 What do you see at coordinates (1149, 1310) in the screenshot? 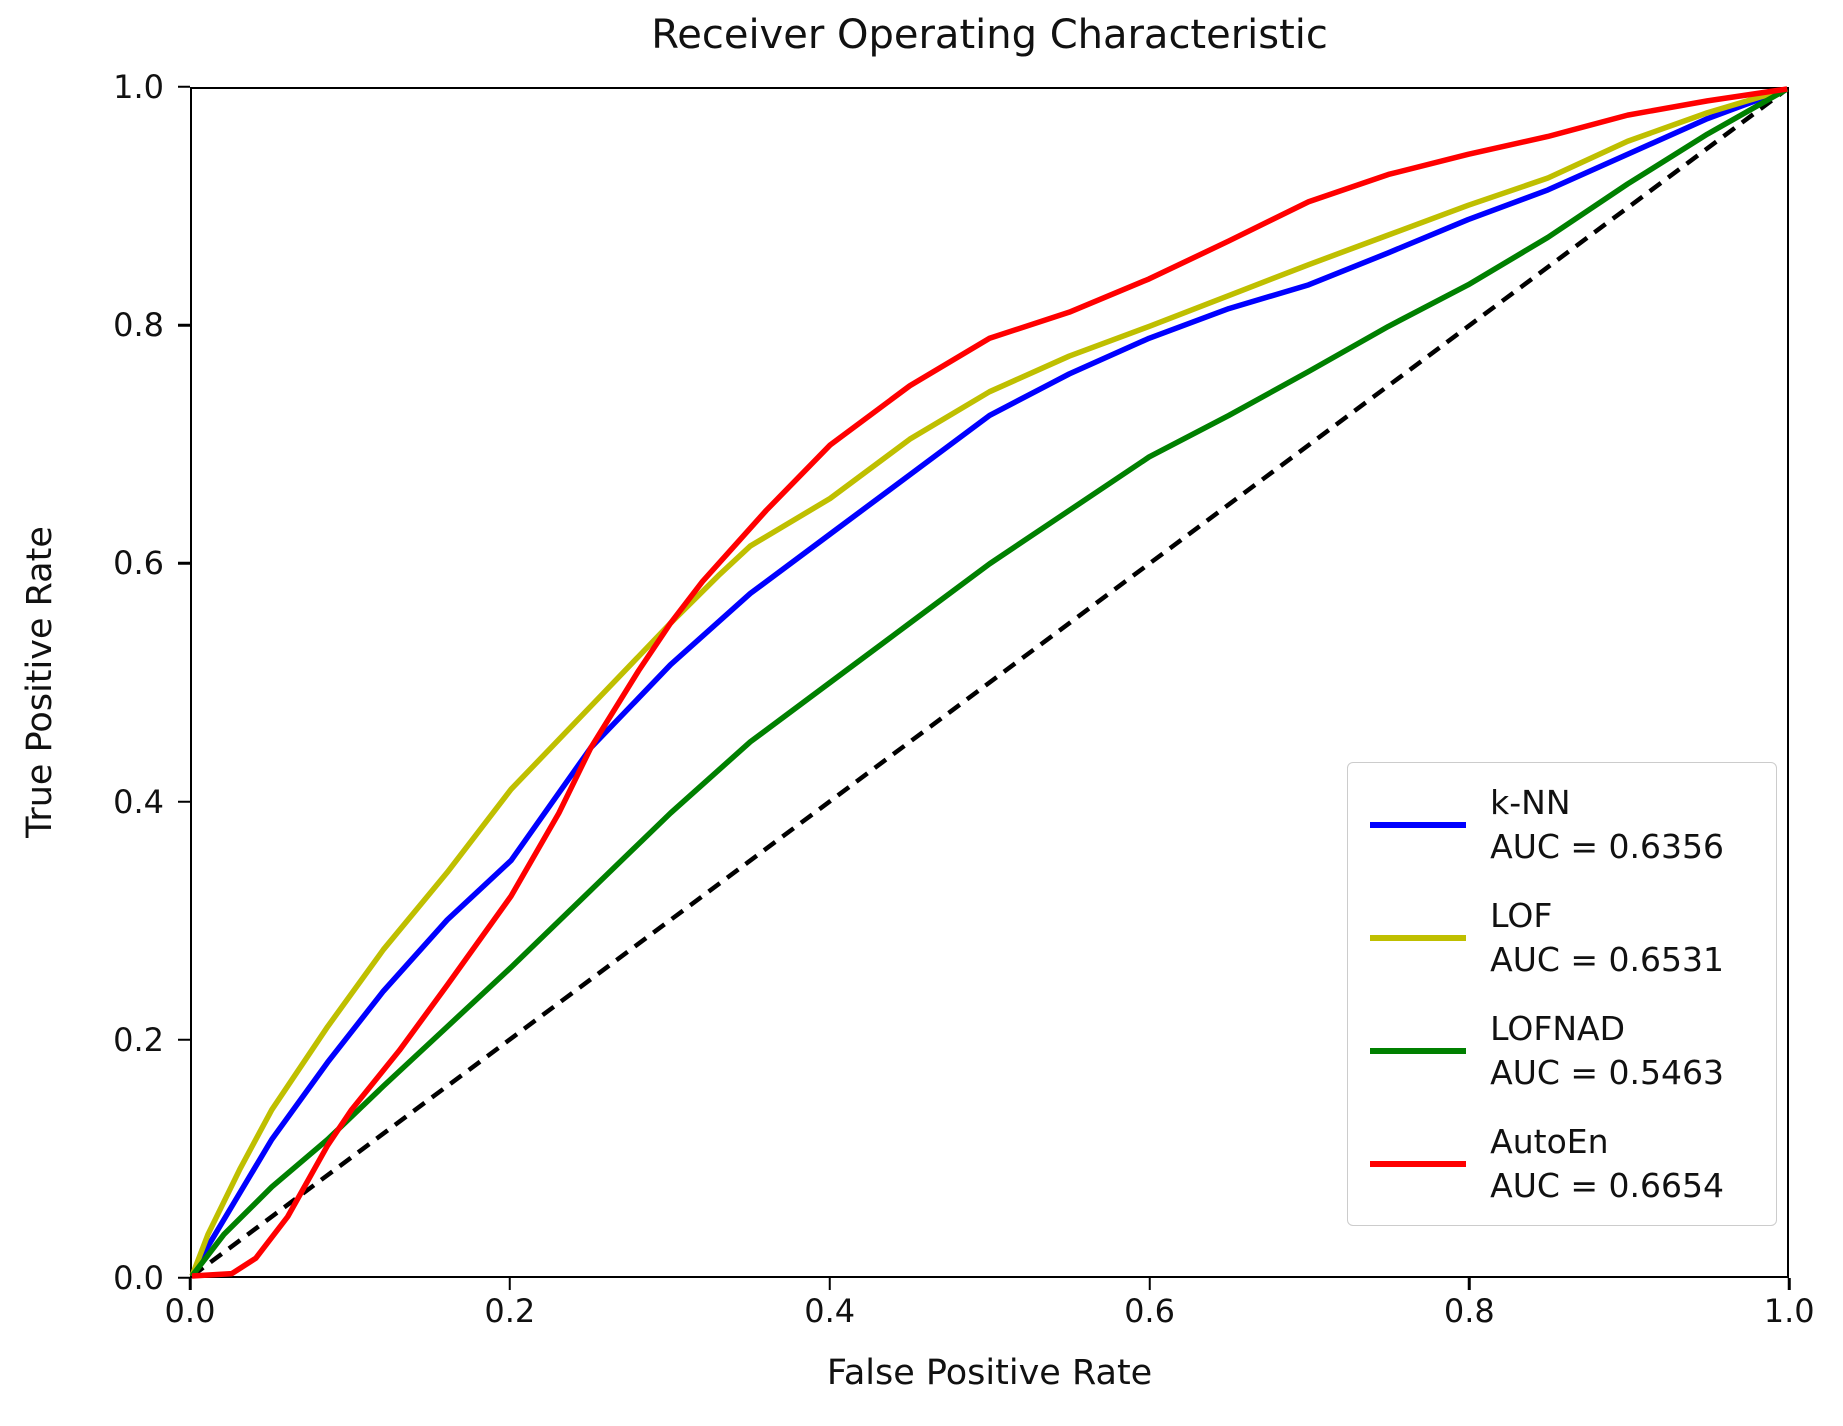
I see `x-tick-label: 0.6` at bounding box center [1149, 1310].